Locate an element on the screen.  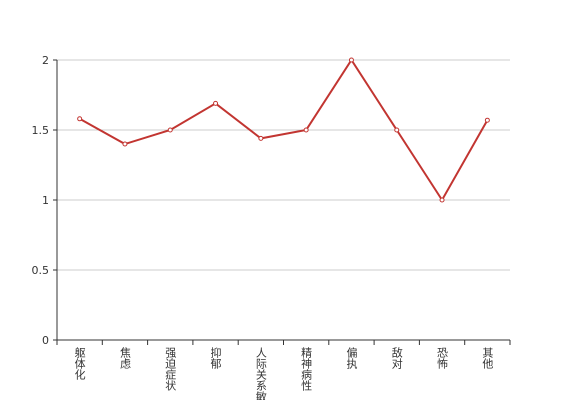
x-tick-label: 偏执 is located at coordinates (351, 358).